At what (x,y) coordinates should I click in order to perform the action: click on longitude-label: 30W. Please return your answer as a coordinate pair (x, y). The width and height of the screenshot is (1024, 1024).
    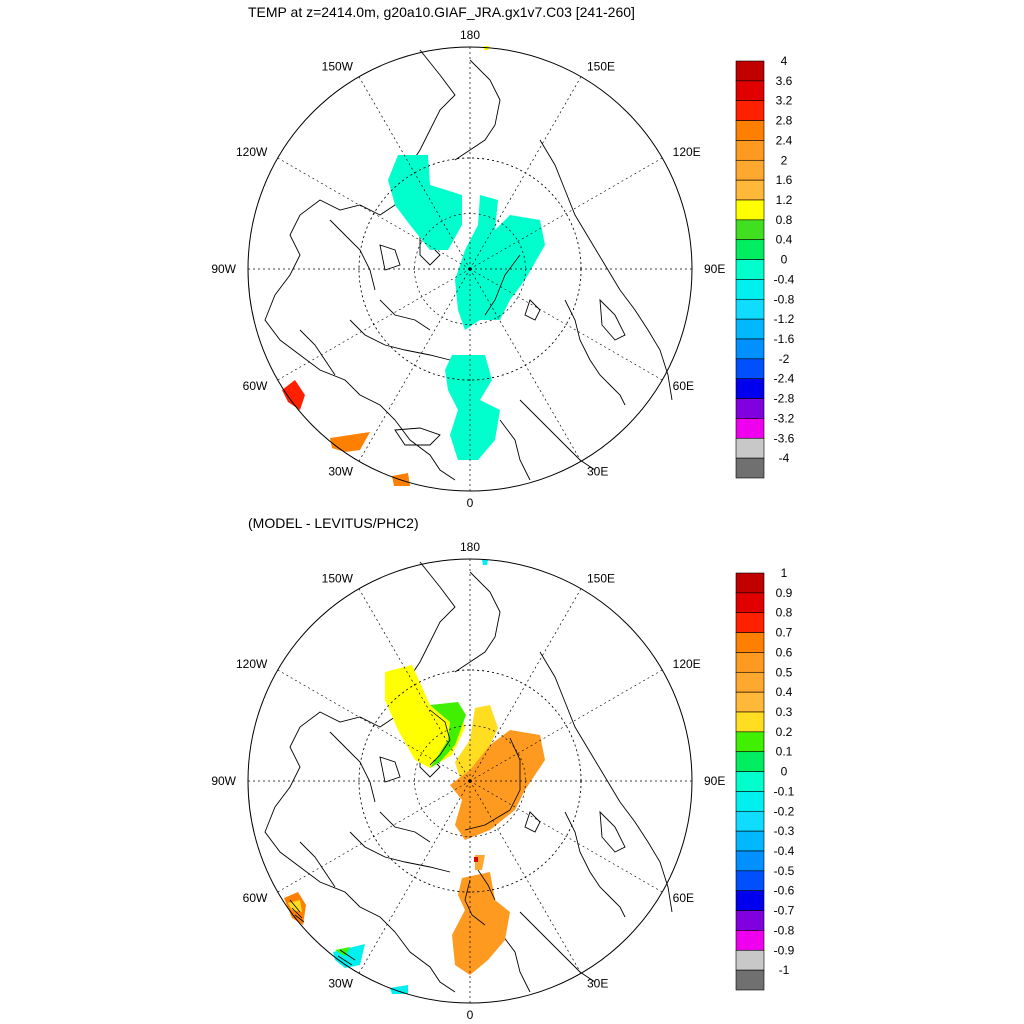
    Looking at the image, I should click on (340, 984).